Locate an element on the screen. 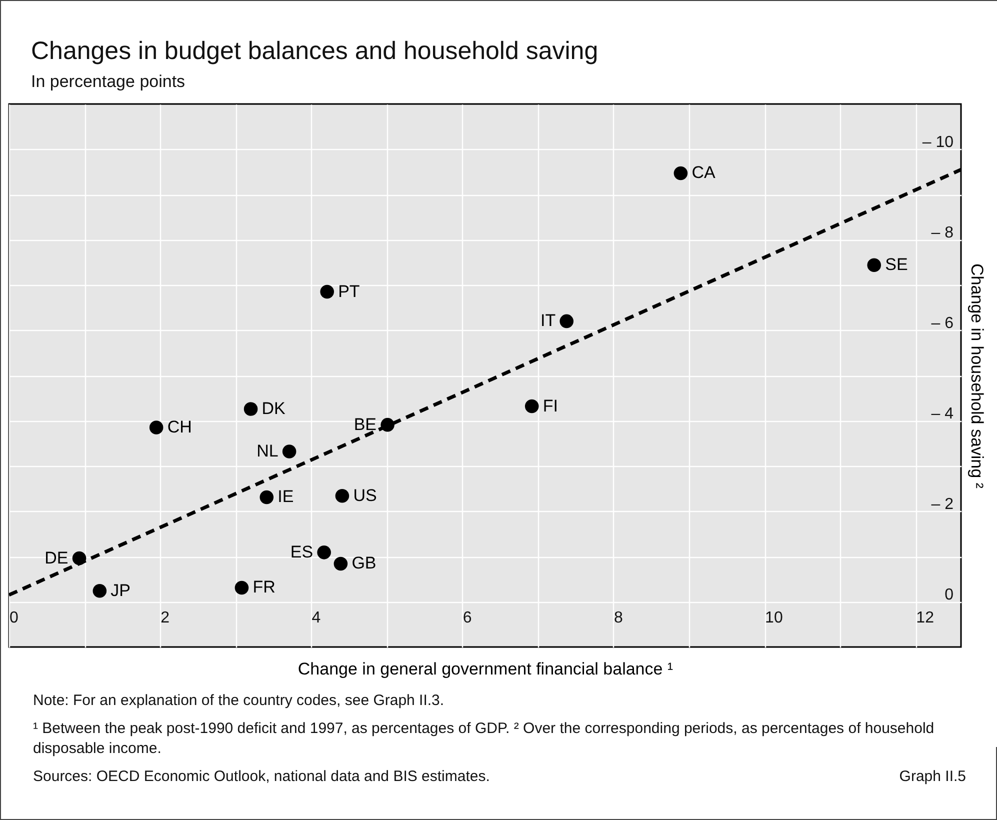 The height and width of the screenshot is (820, 997). series-label: ES is located at coordinates (302, 552).